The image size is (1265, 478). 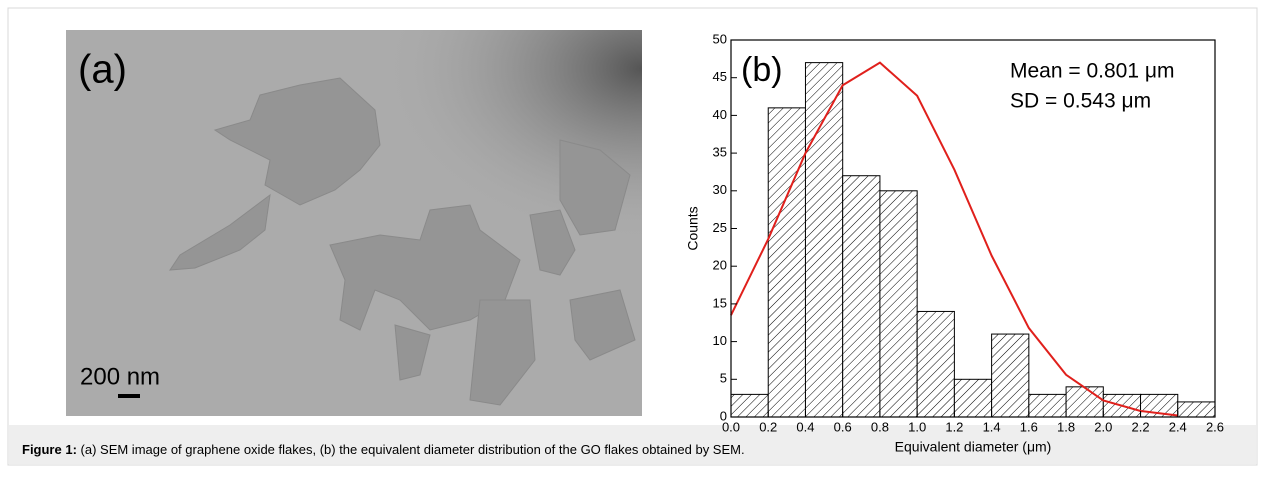 I want to click on x-tick-label: 0.8, so click(x=880, y=426).